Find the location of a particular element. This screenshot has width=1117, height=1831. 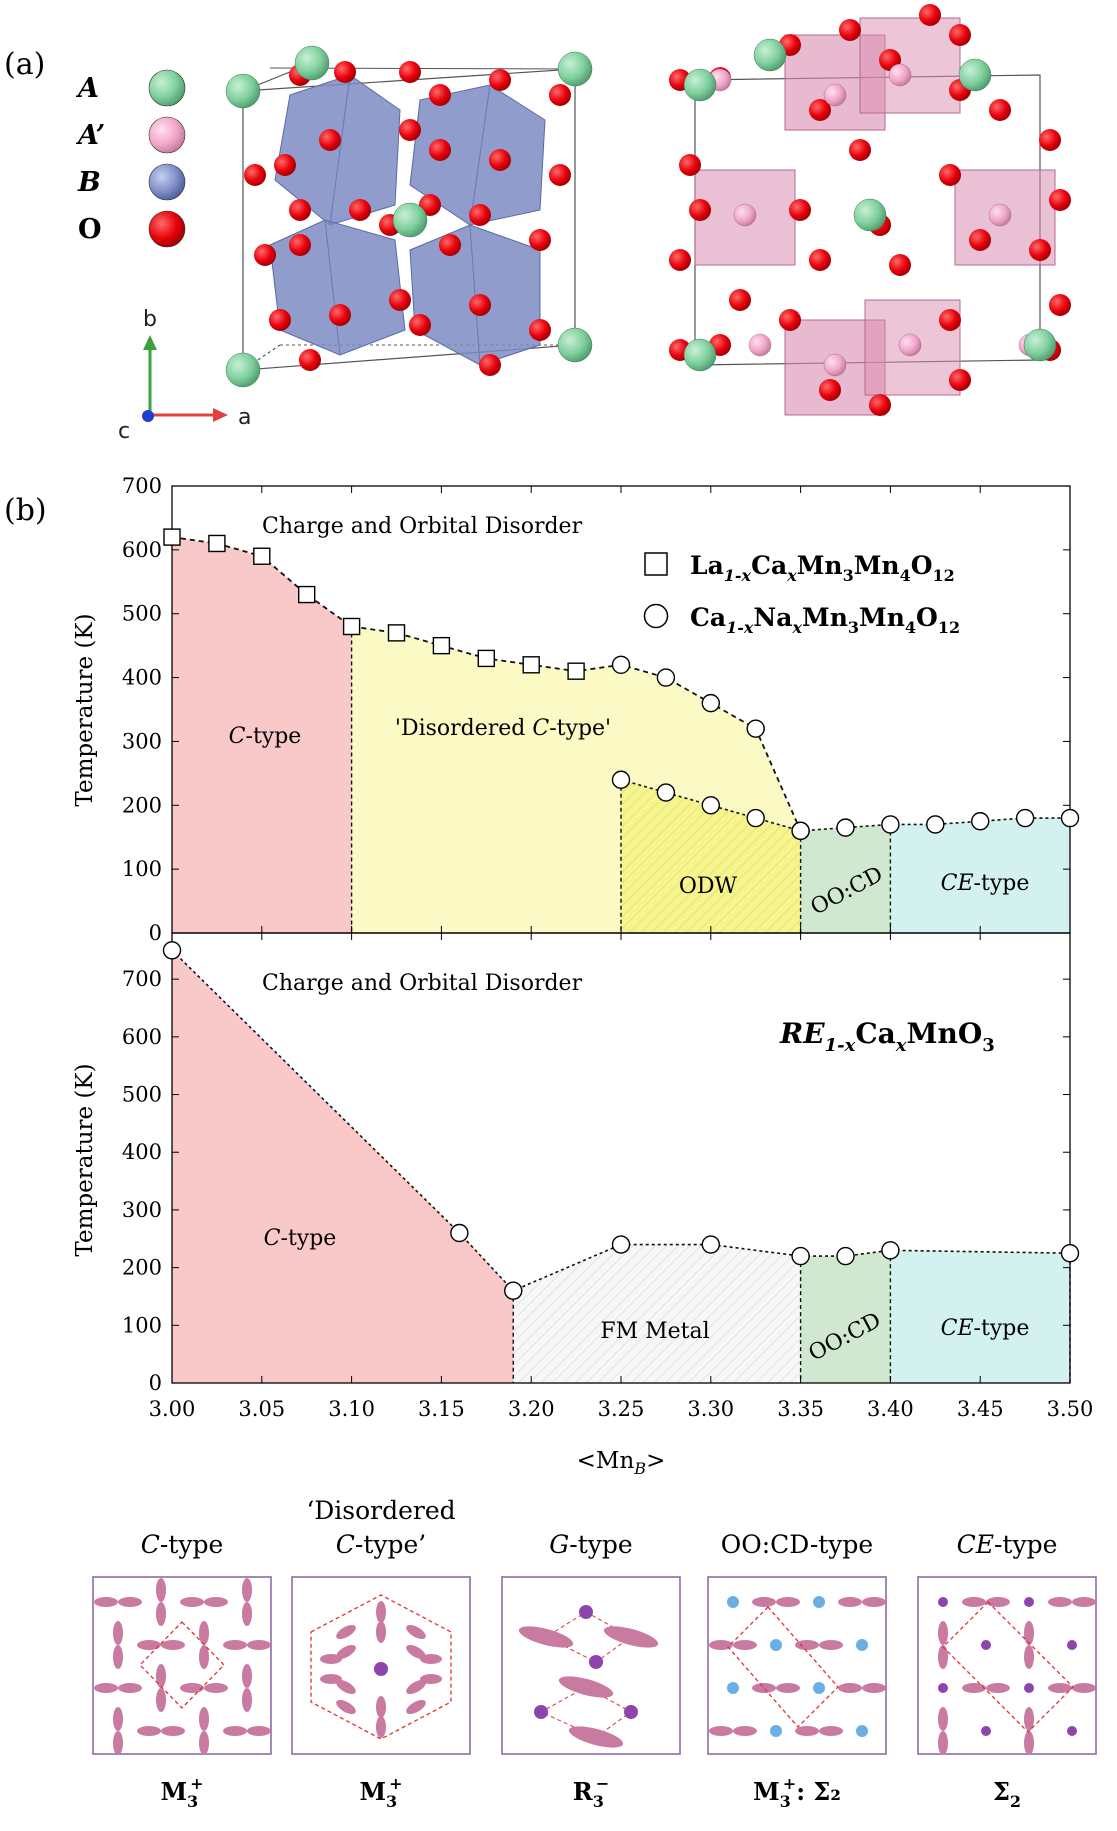

y-tick-label: 0 is located at coordinates (155, 1383).